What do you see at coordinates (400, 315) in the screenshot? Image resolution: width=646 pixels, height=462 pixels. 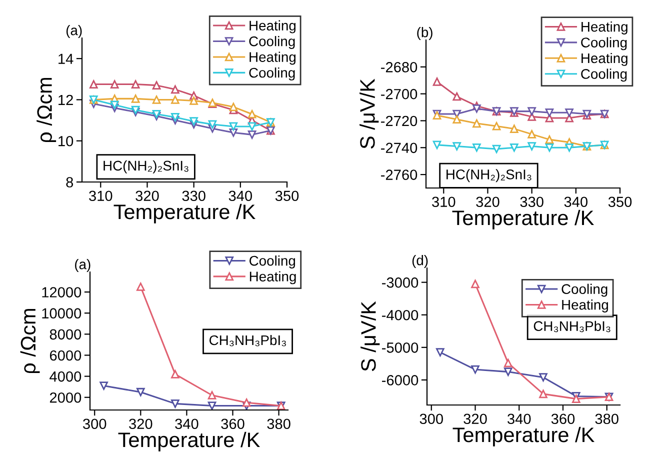 I see `y-tick-label: -4000` at bounding box center [400, 315].